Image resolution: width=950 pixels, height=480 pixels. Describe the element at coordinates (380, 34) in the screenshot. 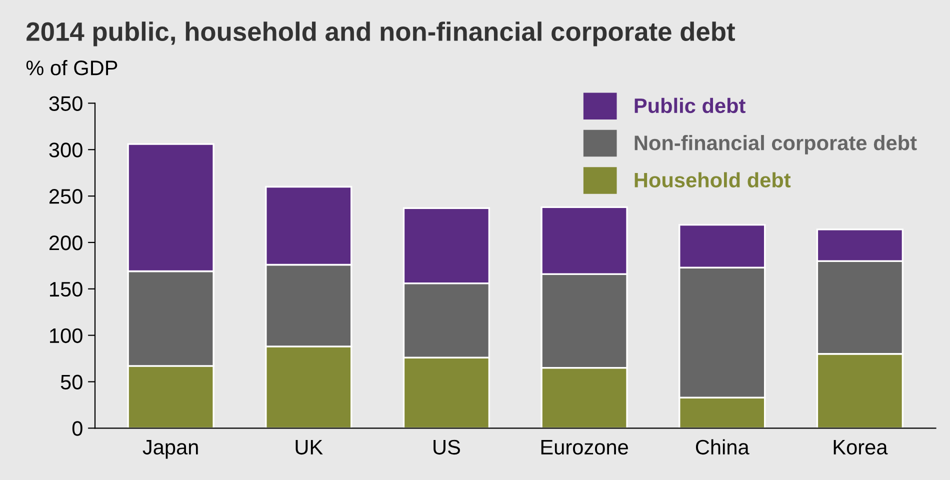

I see `chart-title: 2014 public, household and non-financial corporate debt` at that location.